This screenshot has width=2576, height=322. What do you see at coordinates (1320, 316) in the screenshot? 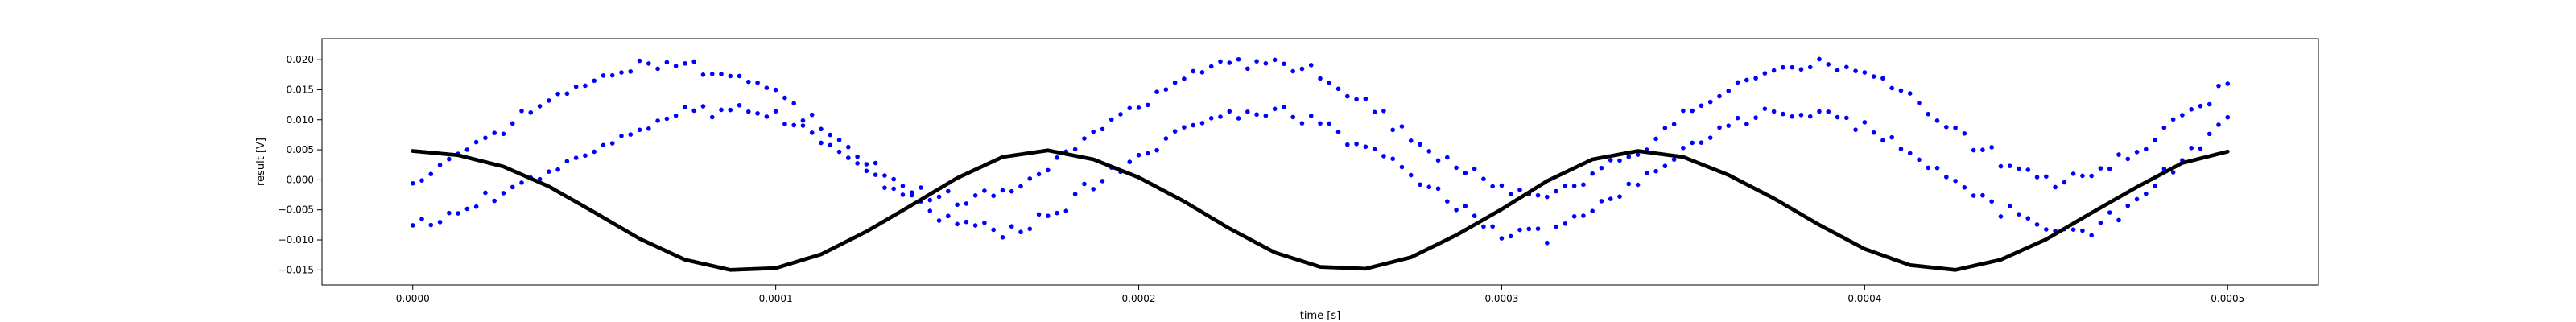
I see `x-axis-label: time [s]` at bounding box center [1320, 316].